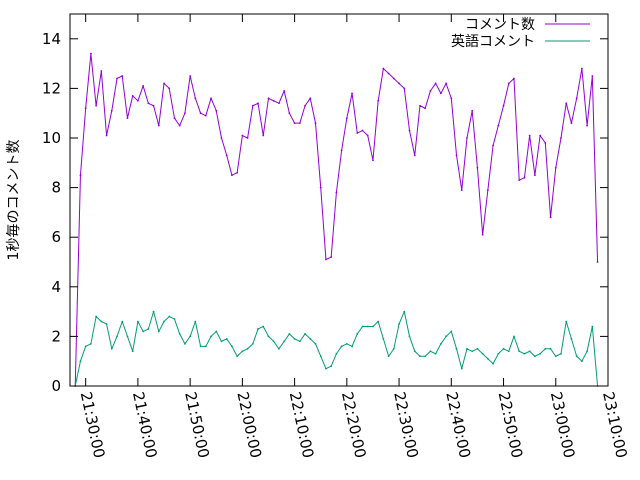 The height and width of the screenshot is (480, 640). I want to click on legend-label: コメント数, so click(500, 25).